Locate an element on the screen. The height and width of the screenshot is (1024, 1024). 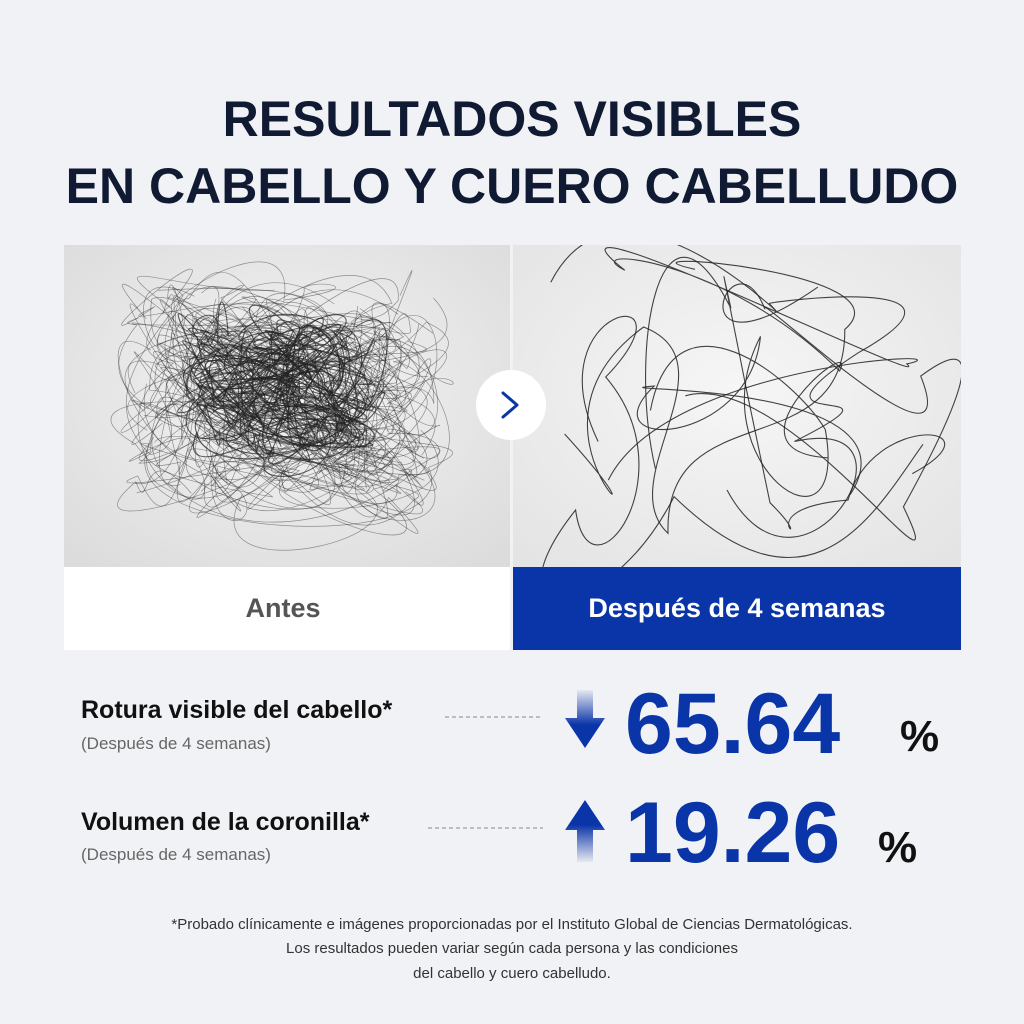
arrow-circle is located at coordinates (511, 405).